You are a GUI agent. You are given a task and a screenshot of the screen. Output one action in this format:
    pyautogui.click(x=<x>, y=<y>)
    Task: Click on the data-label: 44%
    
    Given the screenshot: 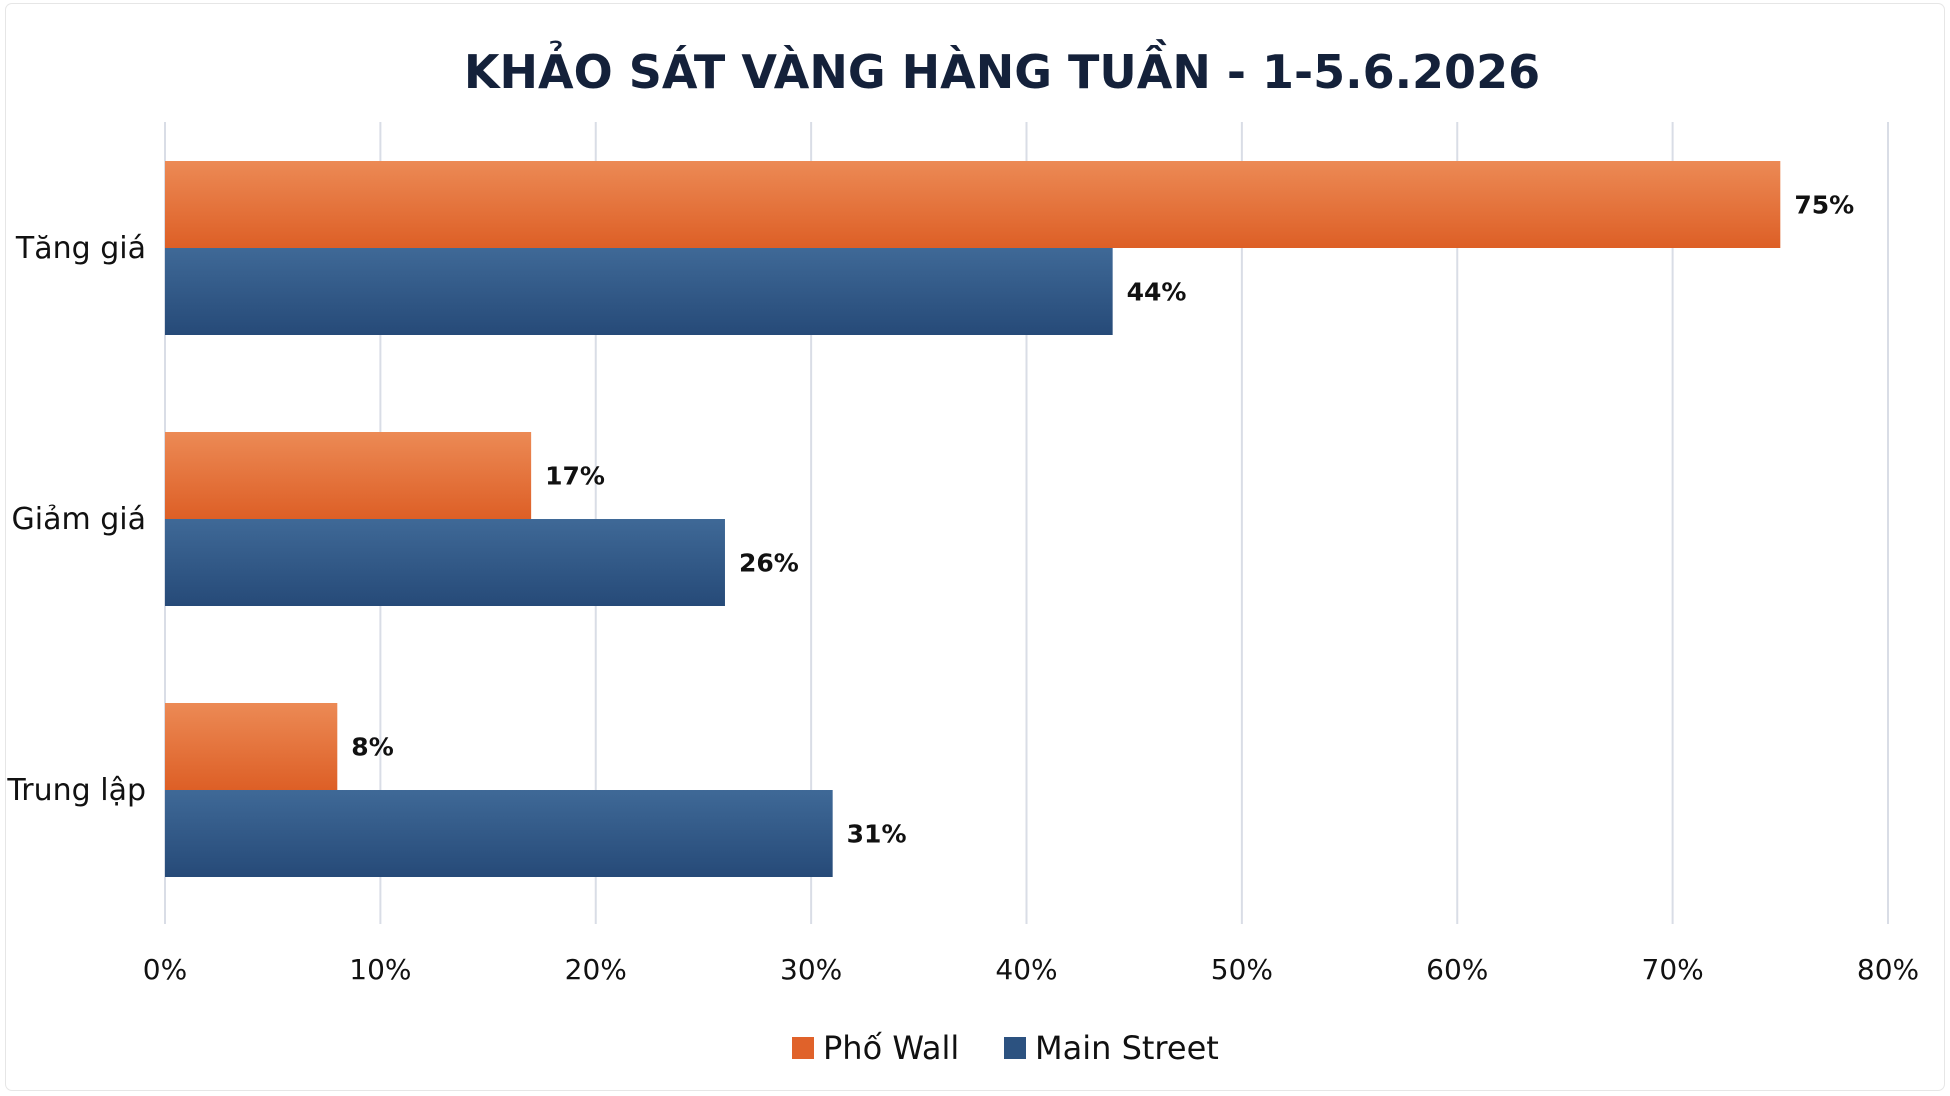 What is the action you would take?
    pyautogui.click(x=1157, y=292)
    